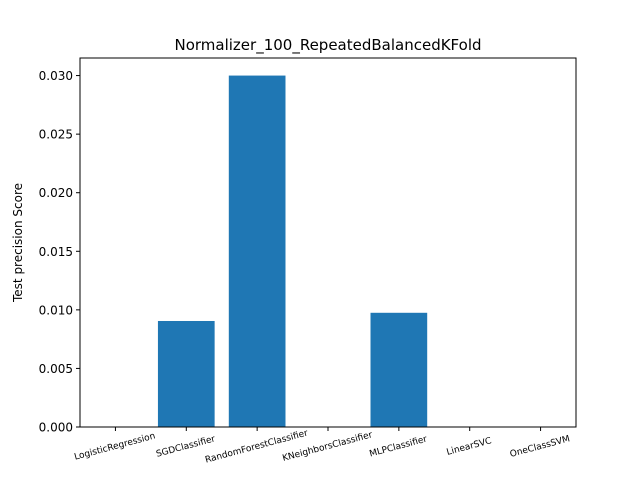 This screenshot has width=640, height=484. Describe the element at coordinates (56, 252) in the screenshot. I see `y-tick-label: 0.015` at that location.